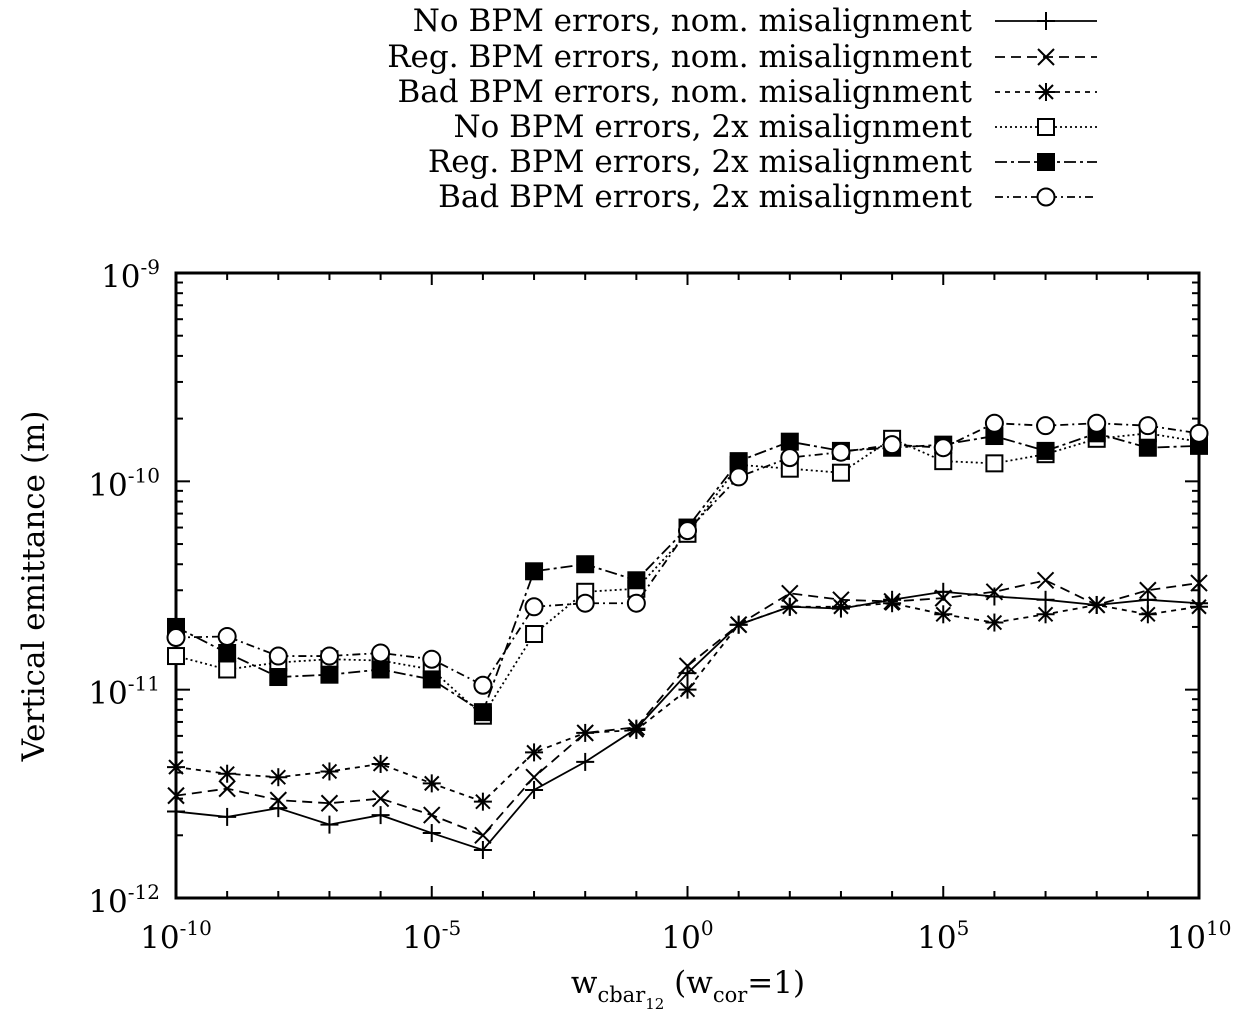  What do you see at coordinates (144, 475) in the screenshot?
I see `y-tick-label-exp: -10` at bounding box center [144, 475].